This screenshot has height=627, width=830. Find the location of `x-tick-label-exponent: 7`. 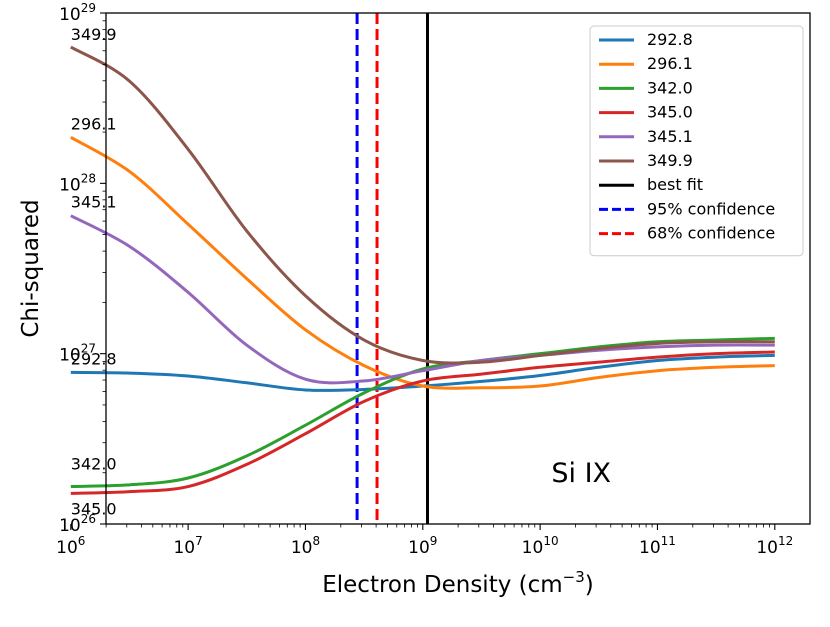

x-tick-label-exponent: 7 is located at coordinates (199, 541).